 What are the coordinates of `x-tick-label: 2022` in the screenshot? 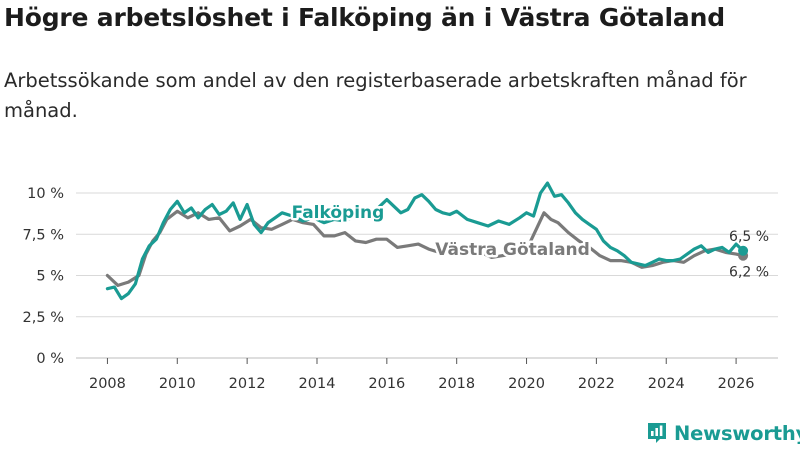 It's located at (596, 384).